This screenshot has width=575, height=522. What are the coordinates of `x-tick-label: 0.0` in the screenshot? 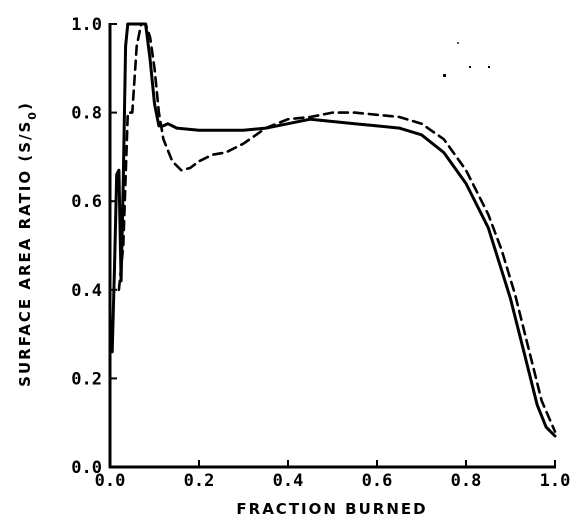 It's located at (110, 481).